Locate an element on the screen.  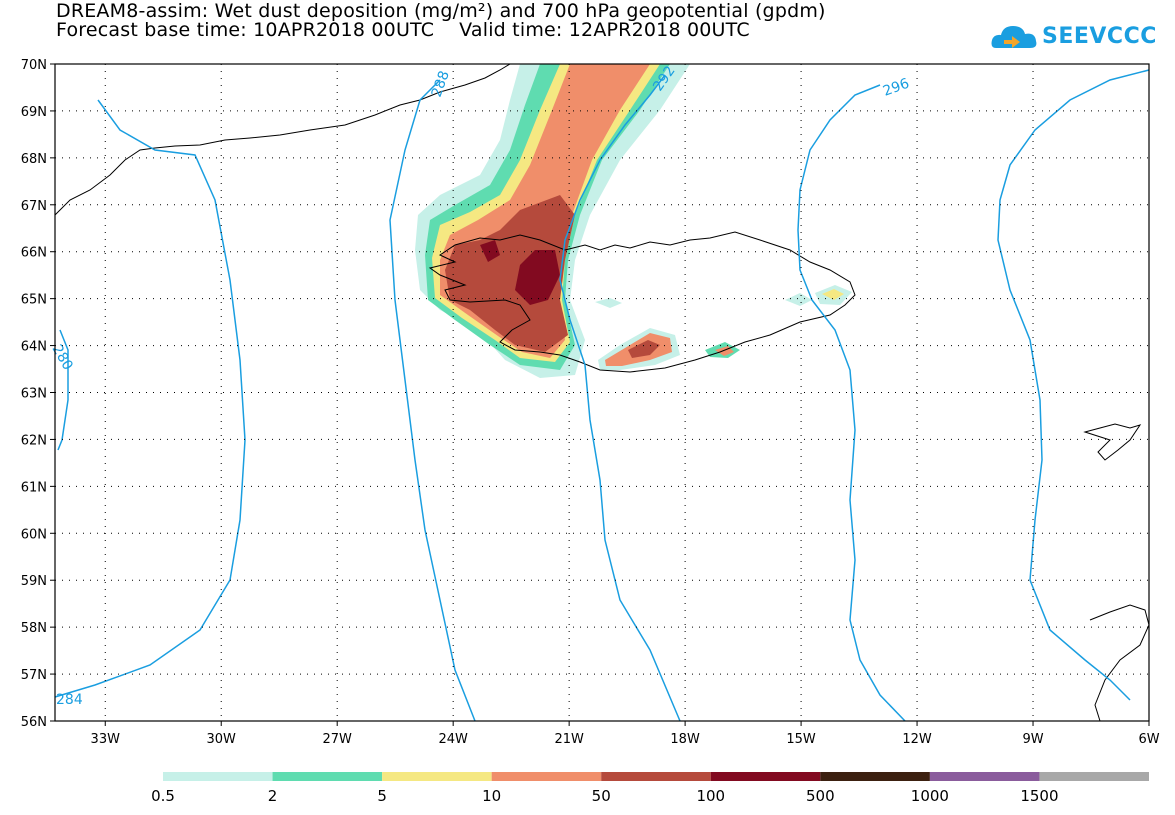
lat-label: 58N is located at coordinates (34, 628).